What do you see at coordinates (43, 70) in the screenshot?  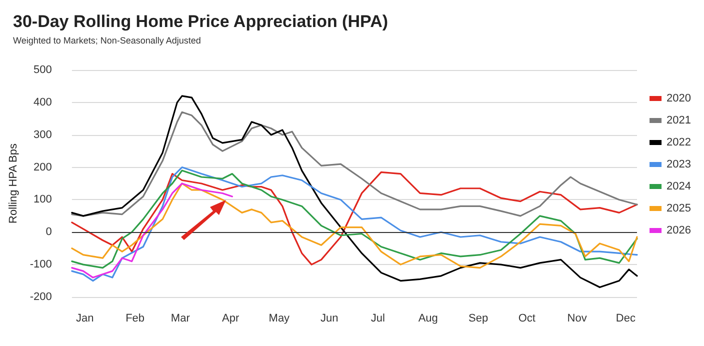 I see `y-tick-label: 500` at bounding box center [43, 70].